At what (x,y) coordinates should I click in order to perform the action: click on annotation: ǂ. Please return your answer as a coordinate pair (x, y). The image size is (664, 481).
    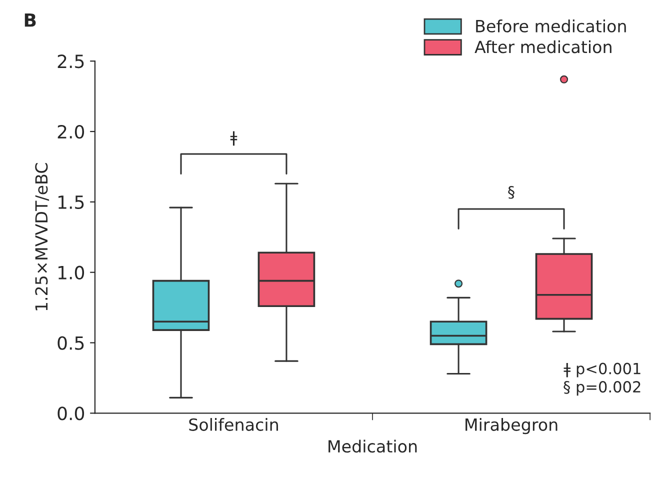
    Looking at the image, I should click on (234, 138).